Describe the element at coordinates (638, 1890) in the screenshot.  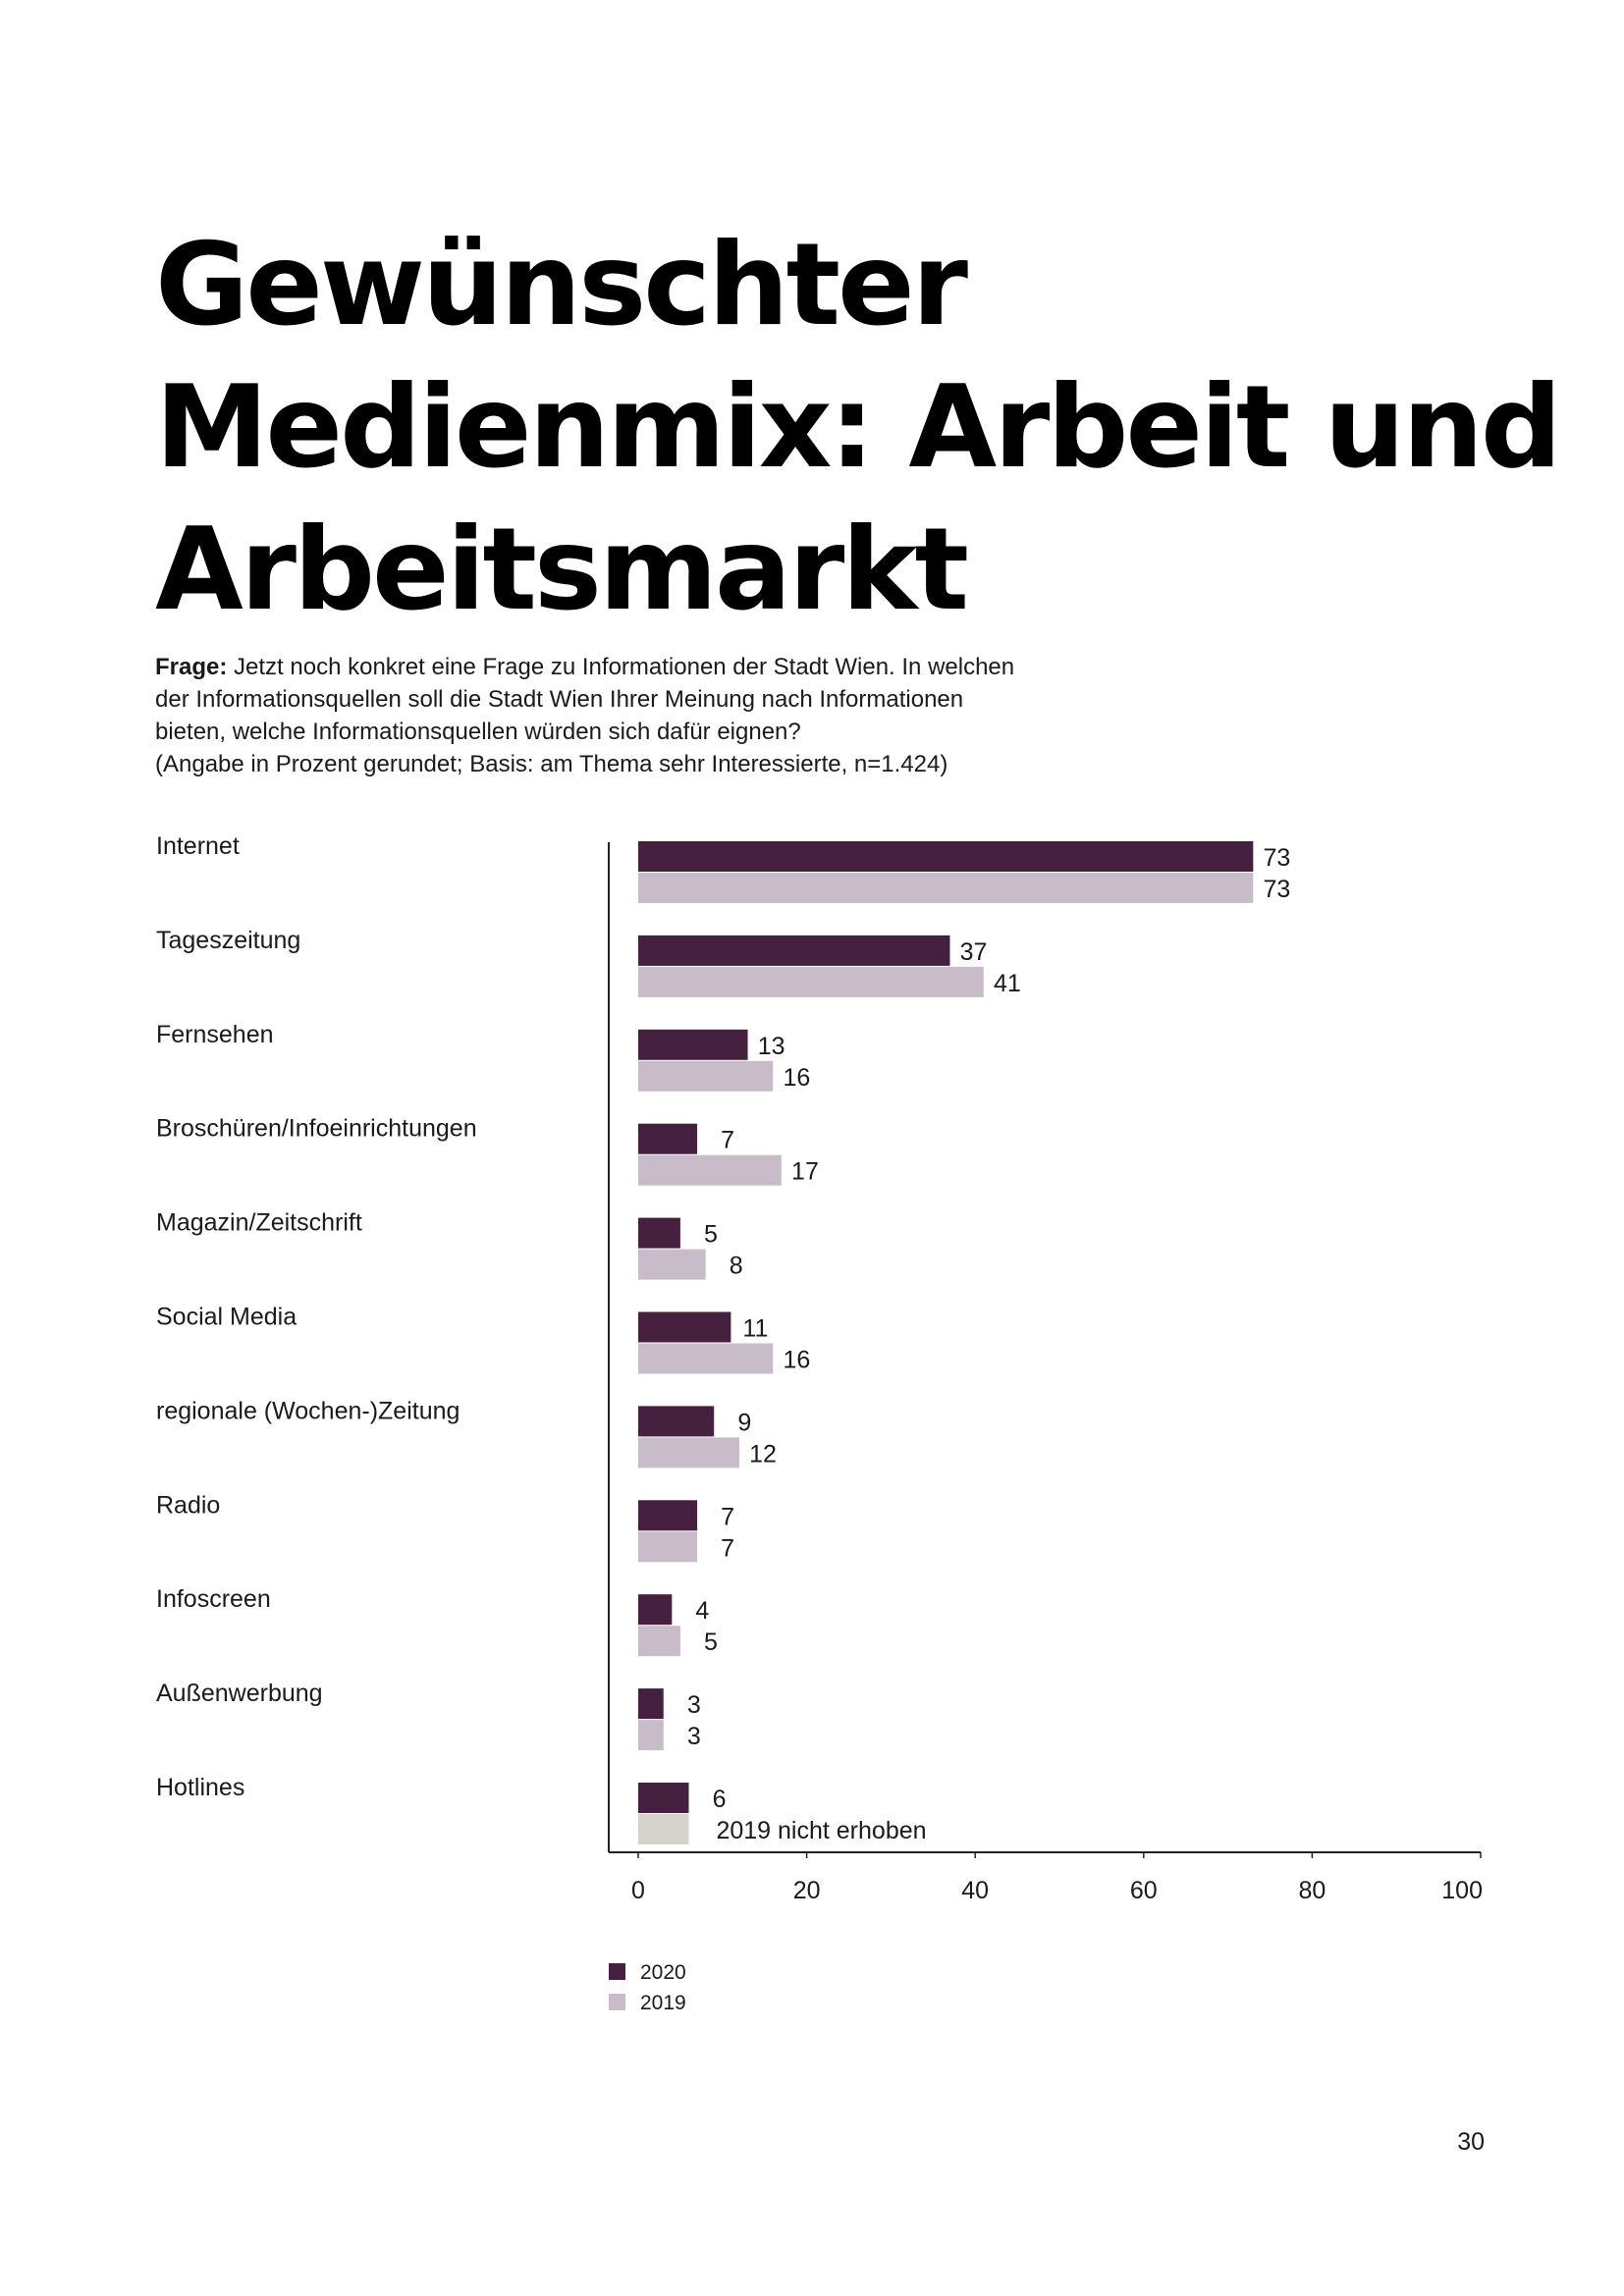
I see `x-tick-label-0: 0` at that location.